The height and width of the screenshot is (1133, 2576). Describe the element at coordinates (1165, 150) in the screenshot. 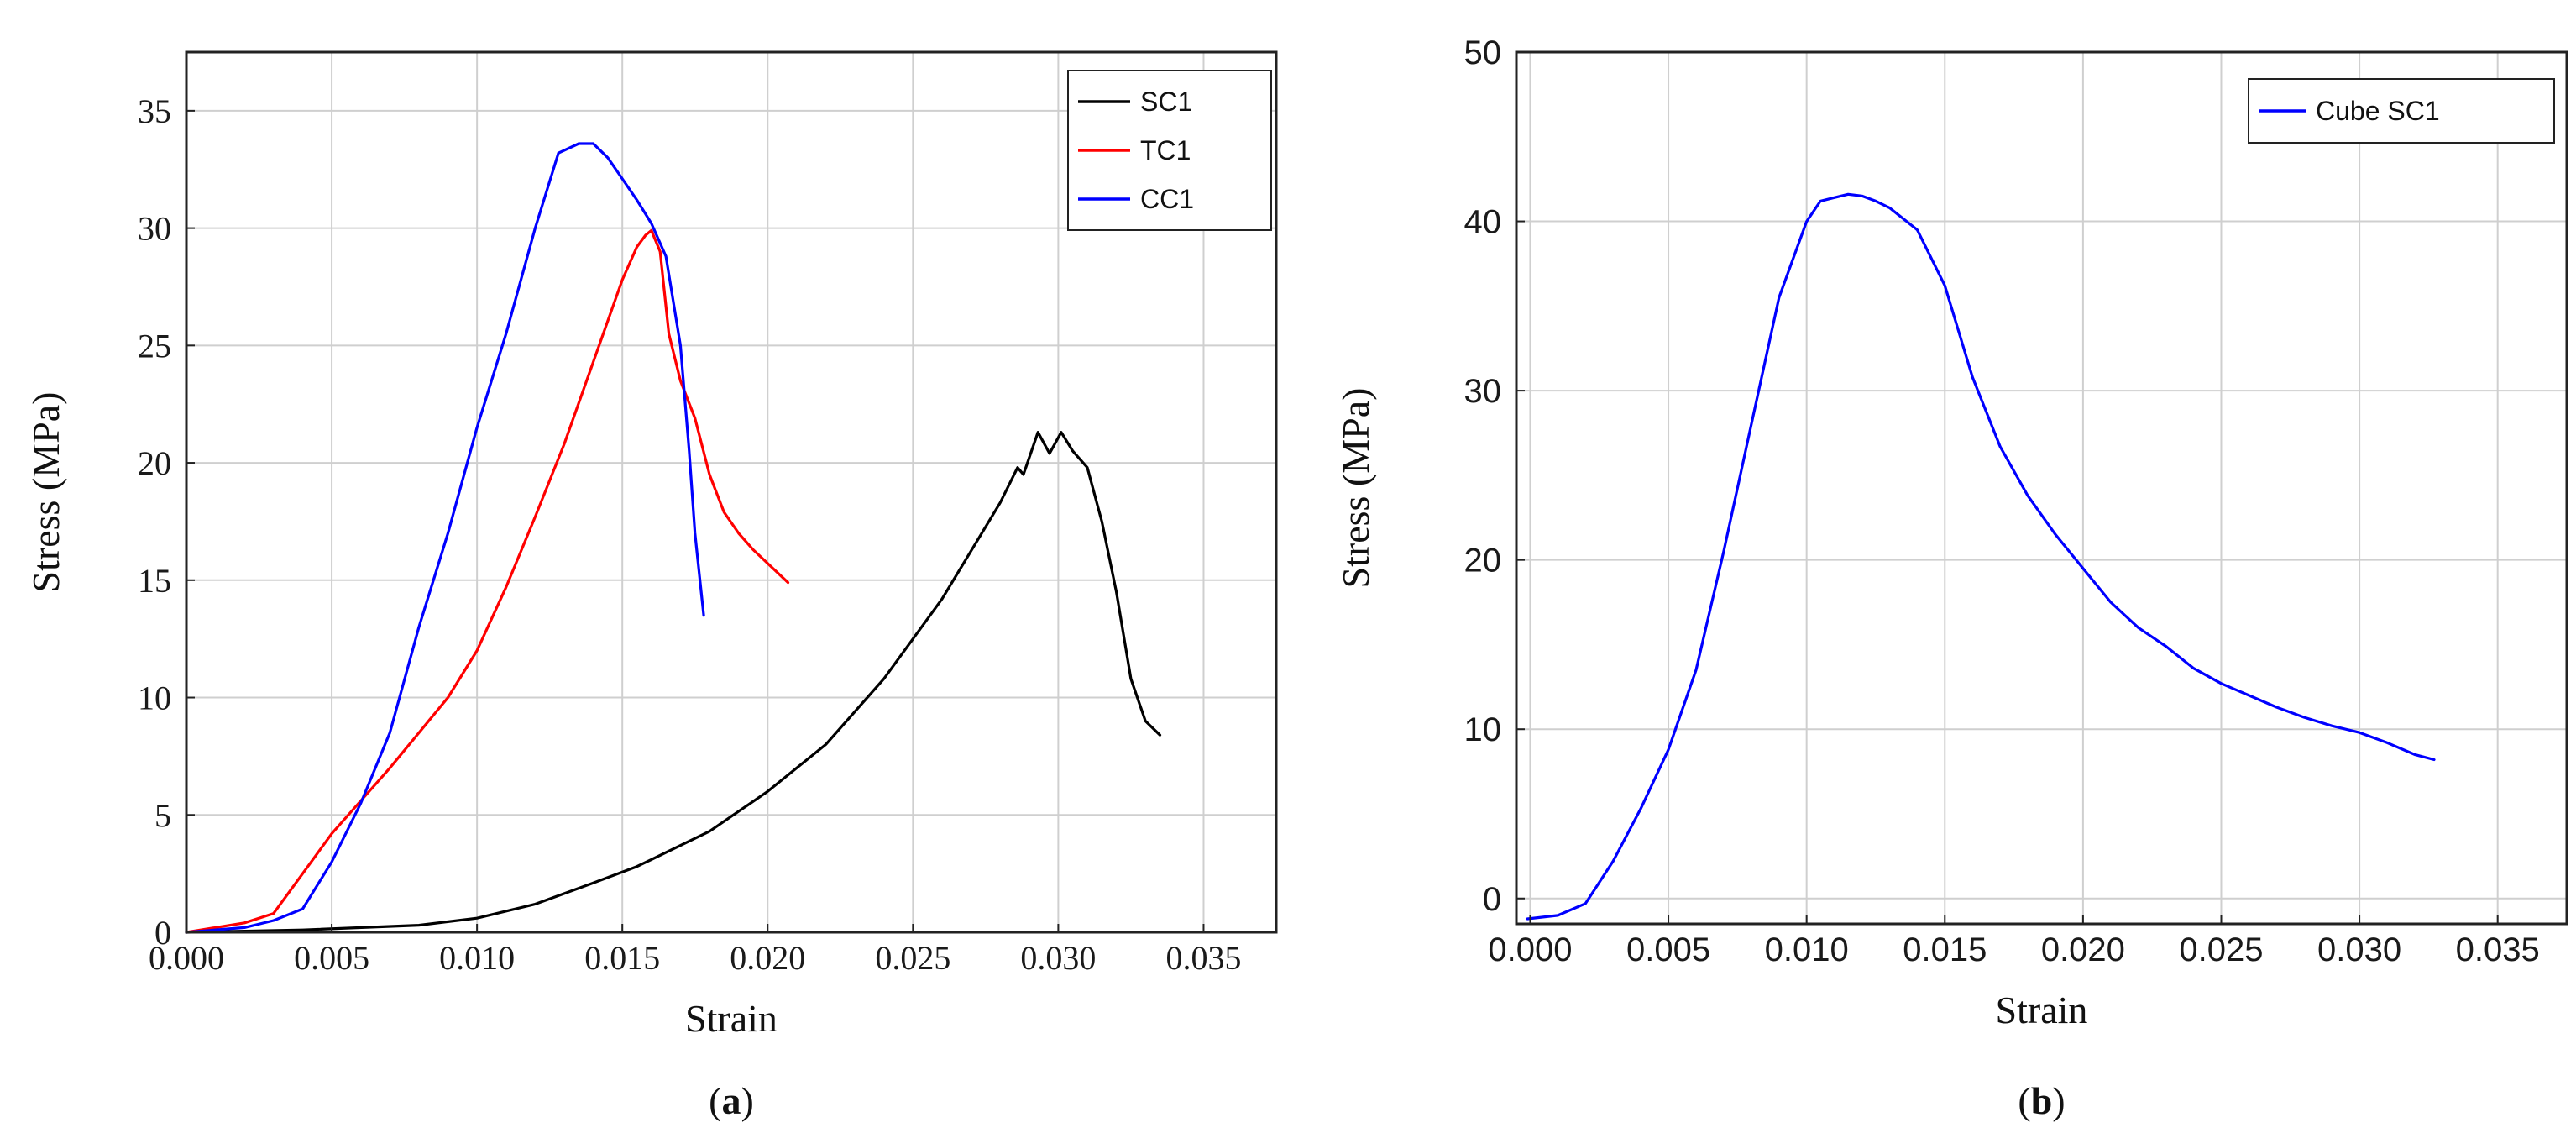

I see `legend-label-tc1: TC1` at that location.